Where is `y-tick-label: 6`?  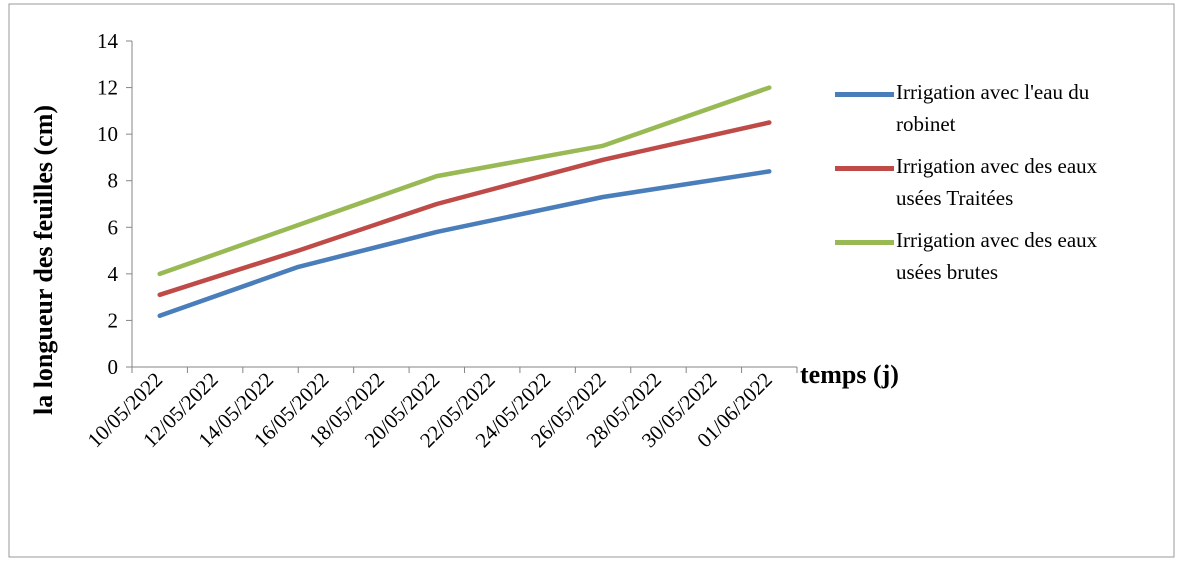 y-tick-label: 6 is located at coordinates (113, 227).